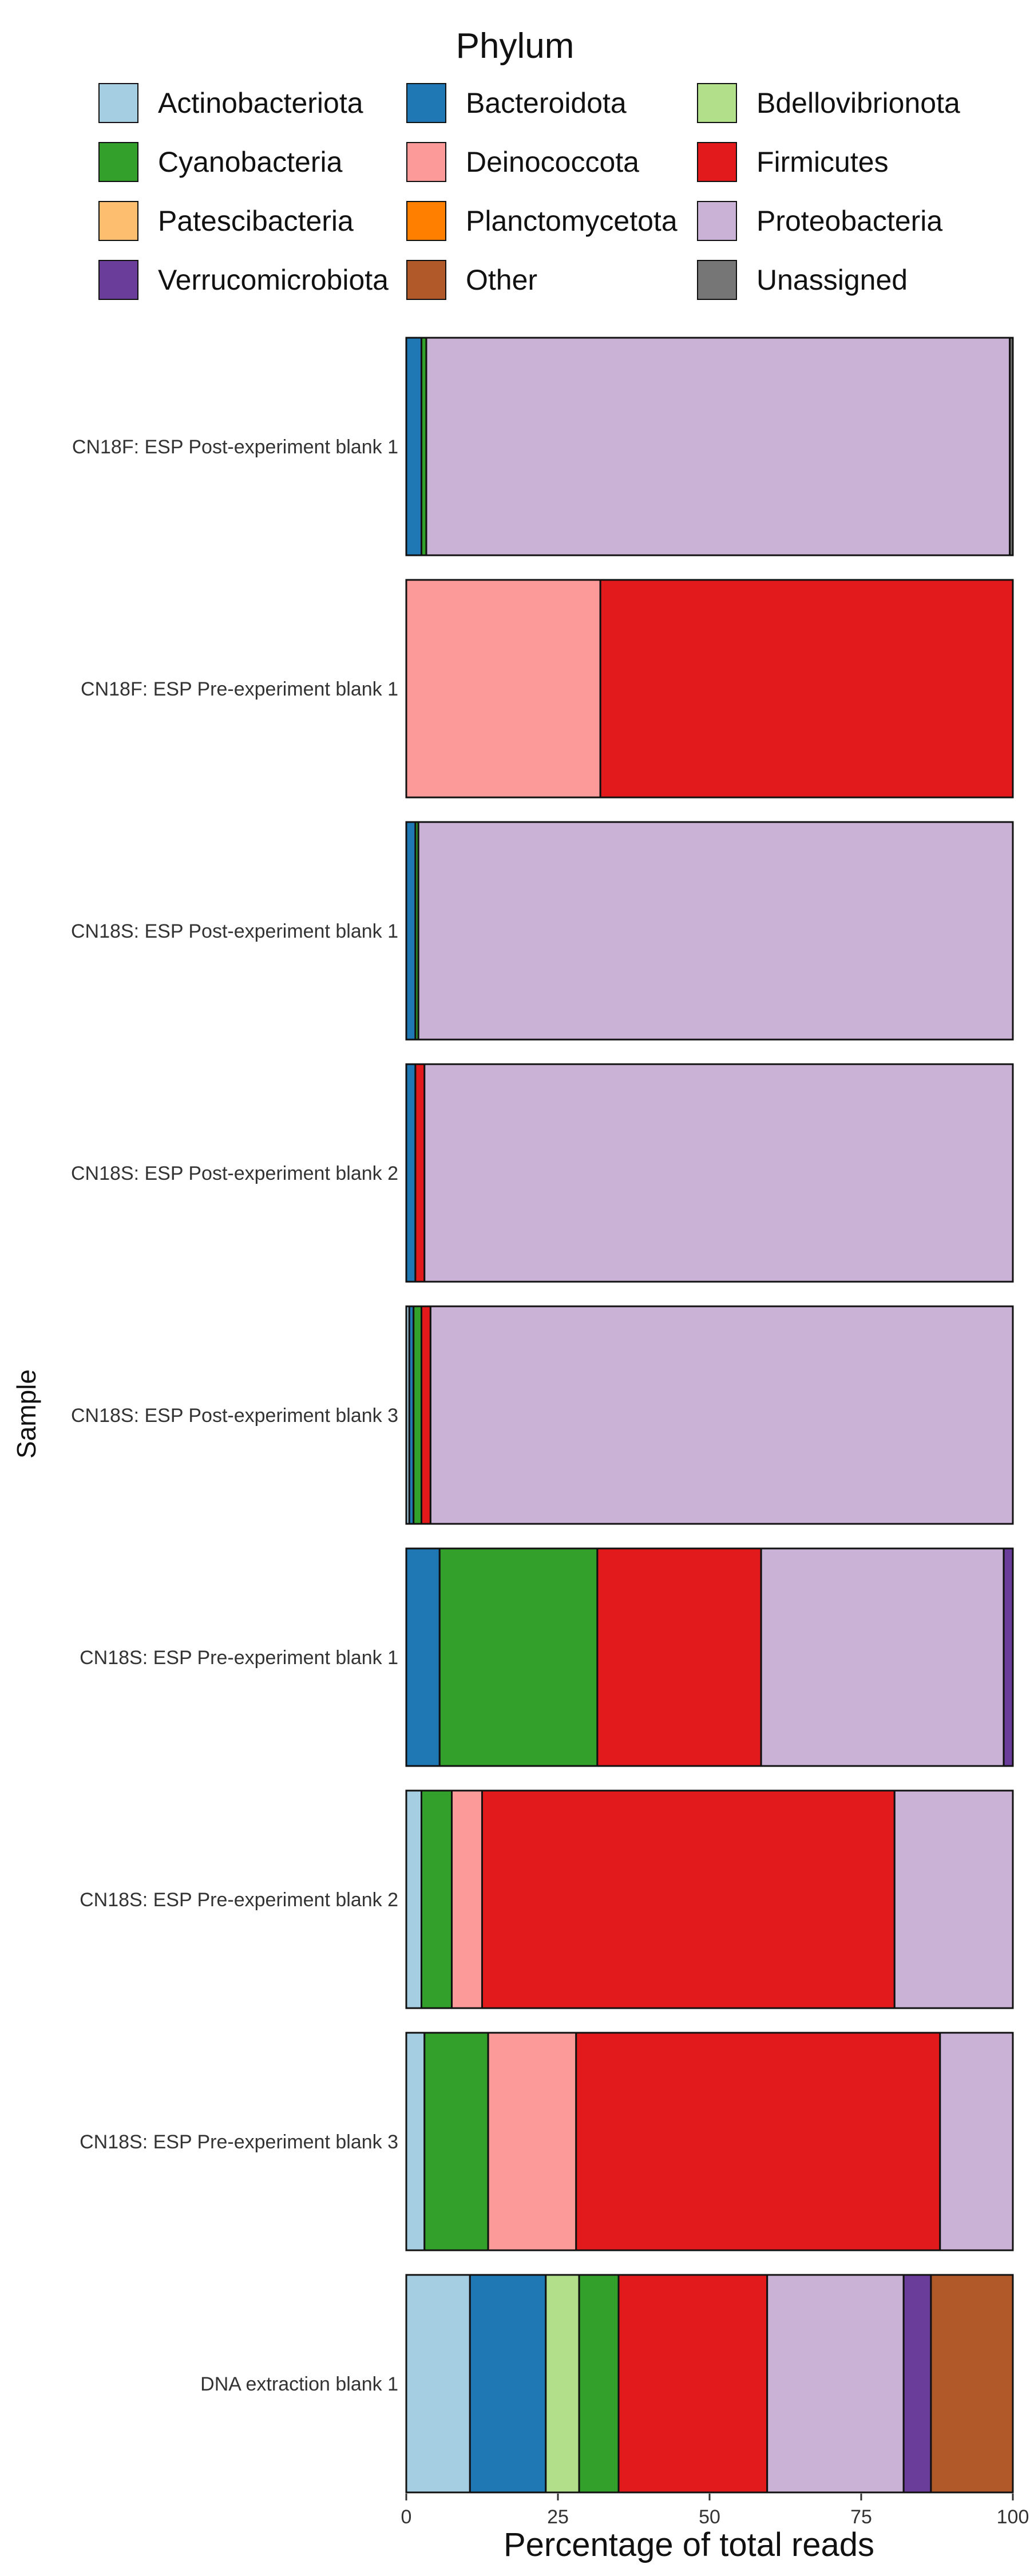 The height and width of the screenshot is (2576, 1030). I want to click on legend-label: Deinococcota, so click(552, 162).